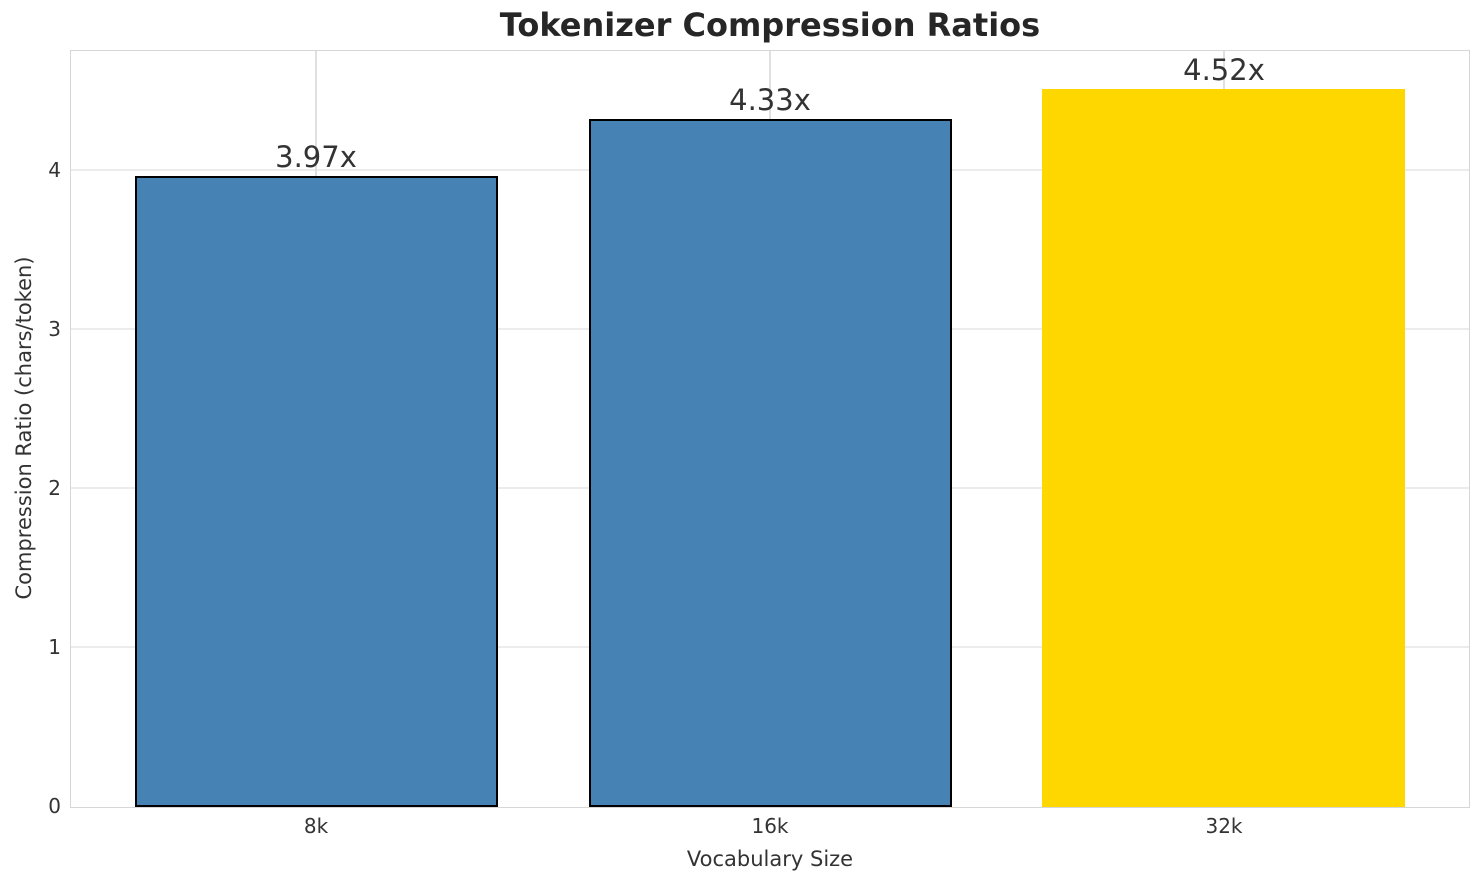 This screenshot has height=885, width=1483. Describe the element at coordinates (770, 826) in the screenshot. I see `x-tick-label: 16k` at that location.